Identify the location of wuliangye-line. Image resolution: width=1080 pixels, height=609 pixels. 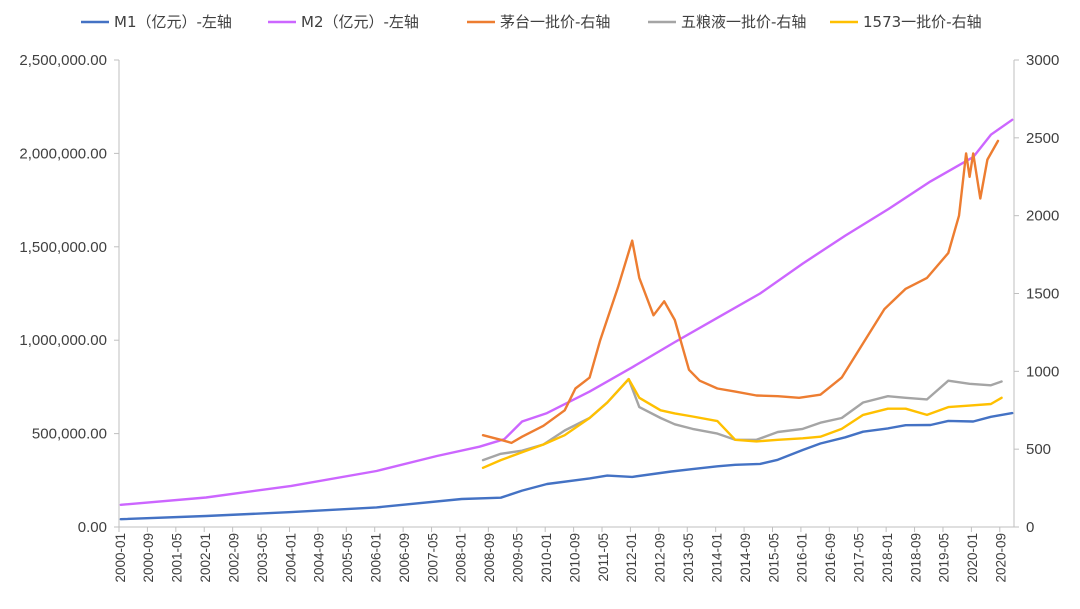
(742, 419).